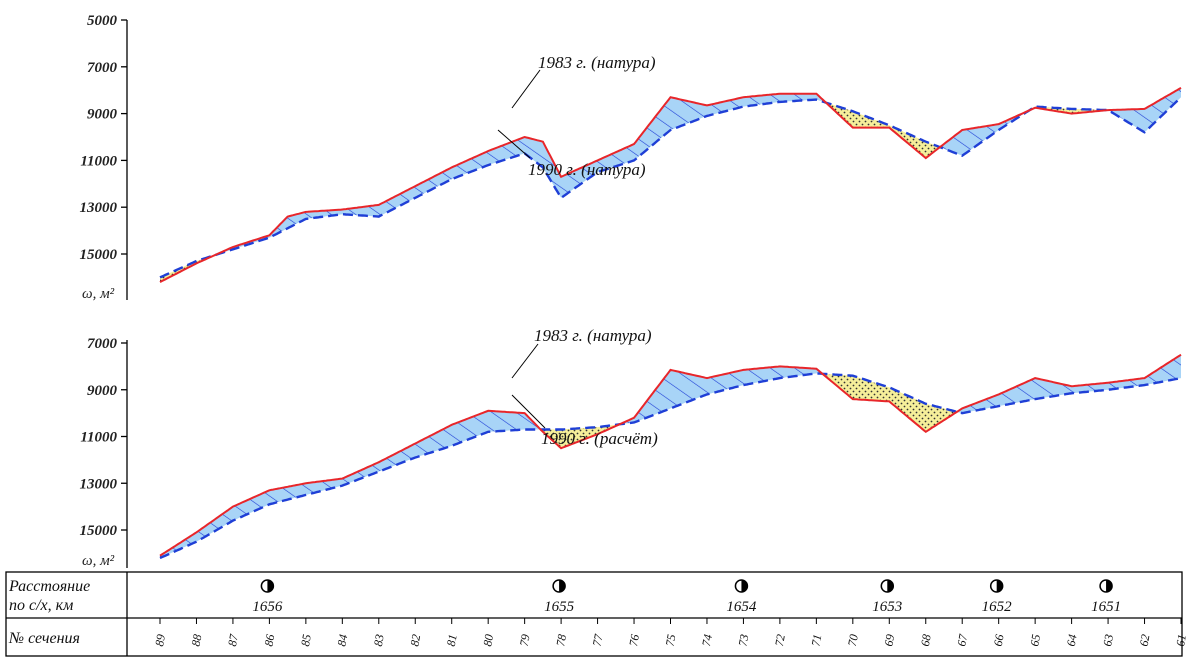  What do you see at coordinates (884, 131) in the screenshot?
I see `deposition-area` at bounding box center [884, 131].